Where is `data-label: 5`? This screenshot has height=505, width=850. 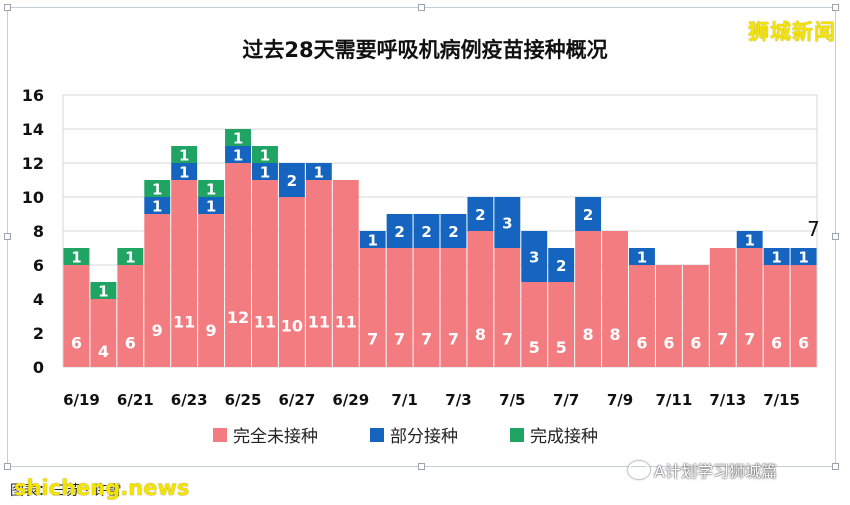 data-label: 5 is located at coordinates (561, 347).